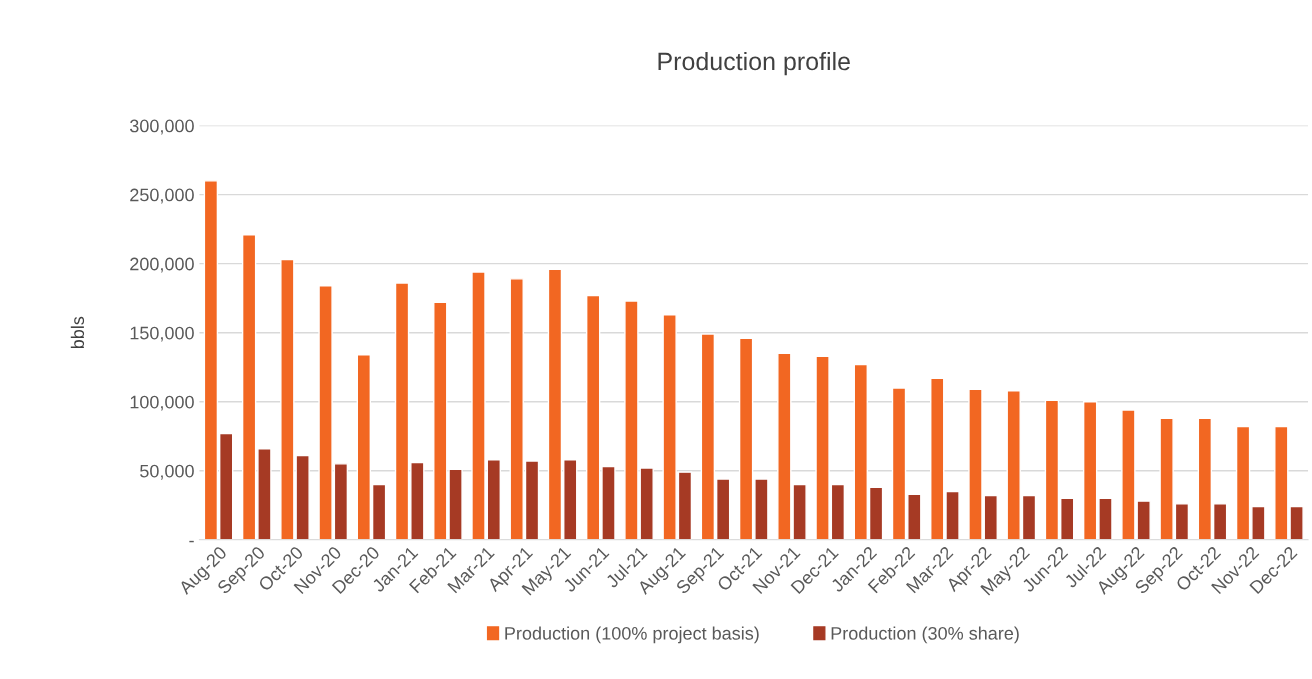  I want to click on y-tick-label: 250,000, so click(162, 196).